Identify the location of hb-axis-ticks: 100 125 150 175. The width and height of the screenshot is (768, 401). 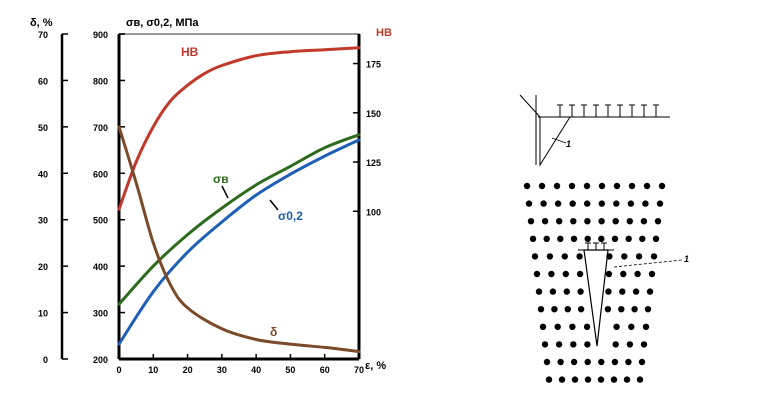
(367, 138).